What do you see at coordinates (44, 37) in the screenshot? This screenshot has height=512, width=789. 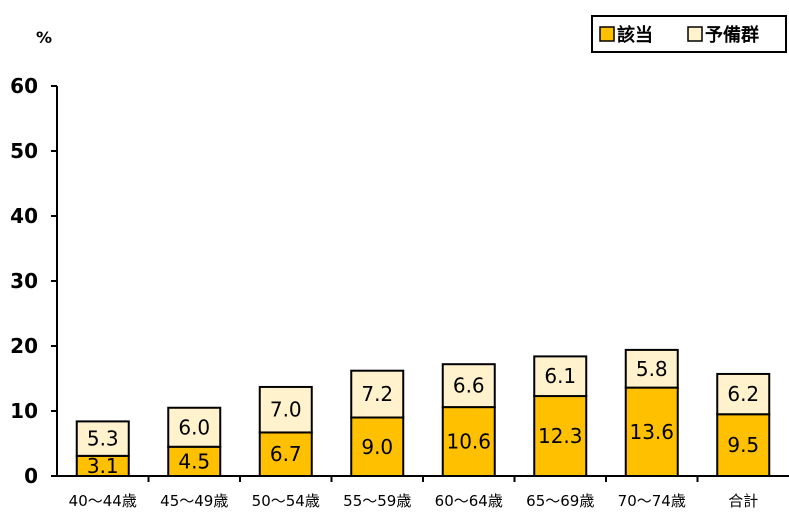 I see `y-unit-label: %` at bounding box center [44, 37].